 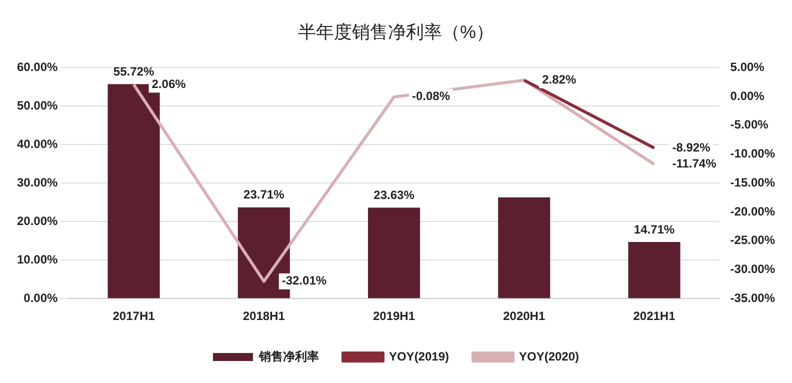 I want to click on data-label: 2.82%, so click(x=559, y=79).